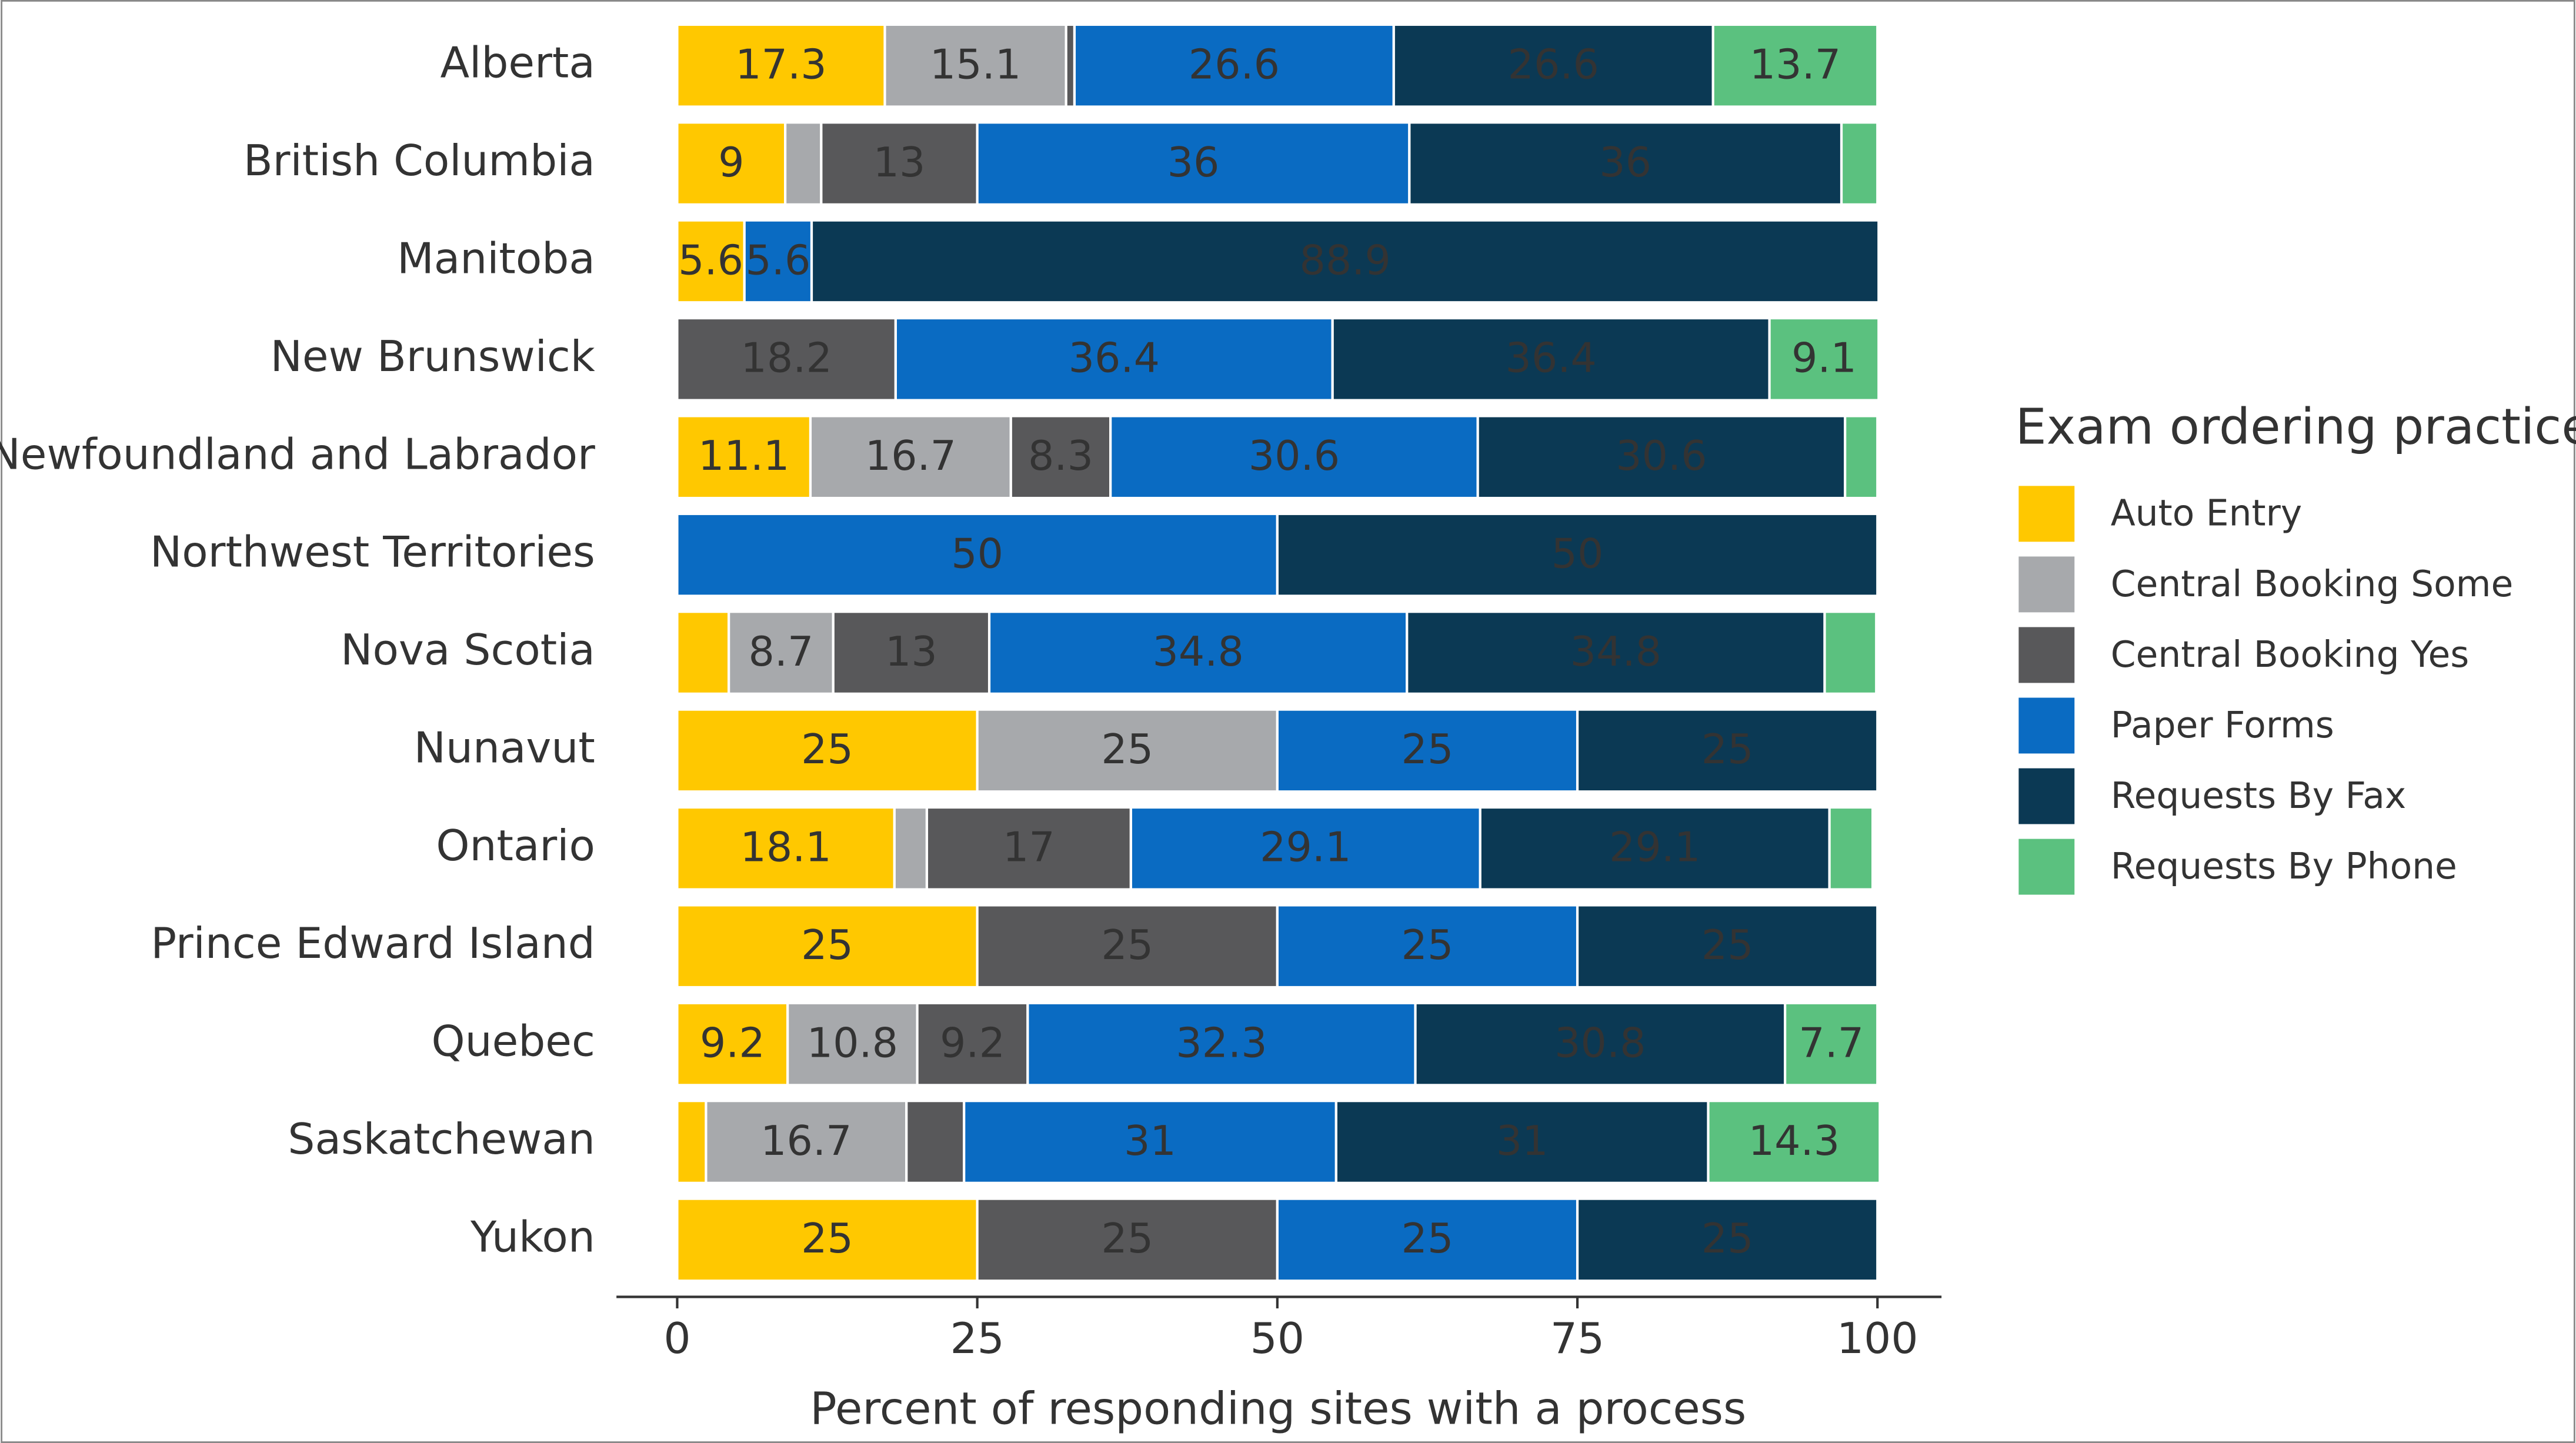  I want to click on category-label: Saskatchewan, so click(441, 1139).